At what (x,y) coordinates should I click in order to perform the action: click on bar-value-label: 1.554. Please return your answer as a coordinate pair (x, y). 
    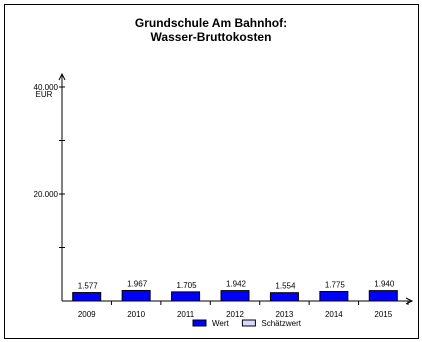
    Looking at the image, I should click on (285, 286).